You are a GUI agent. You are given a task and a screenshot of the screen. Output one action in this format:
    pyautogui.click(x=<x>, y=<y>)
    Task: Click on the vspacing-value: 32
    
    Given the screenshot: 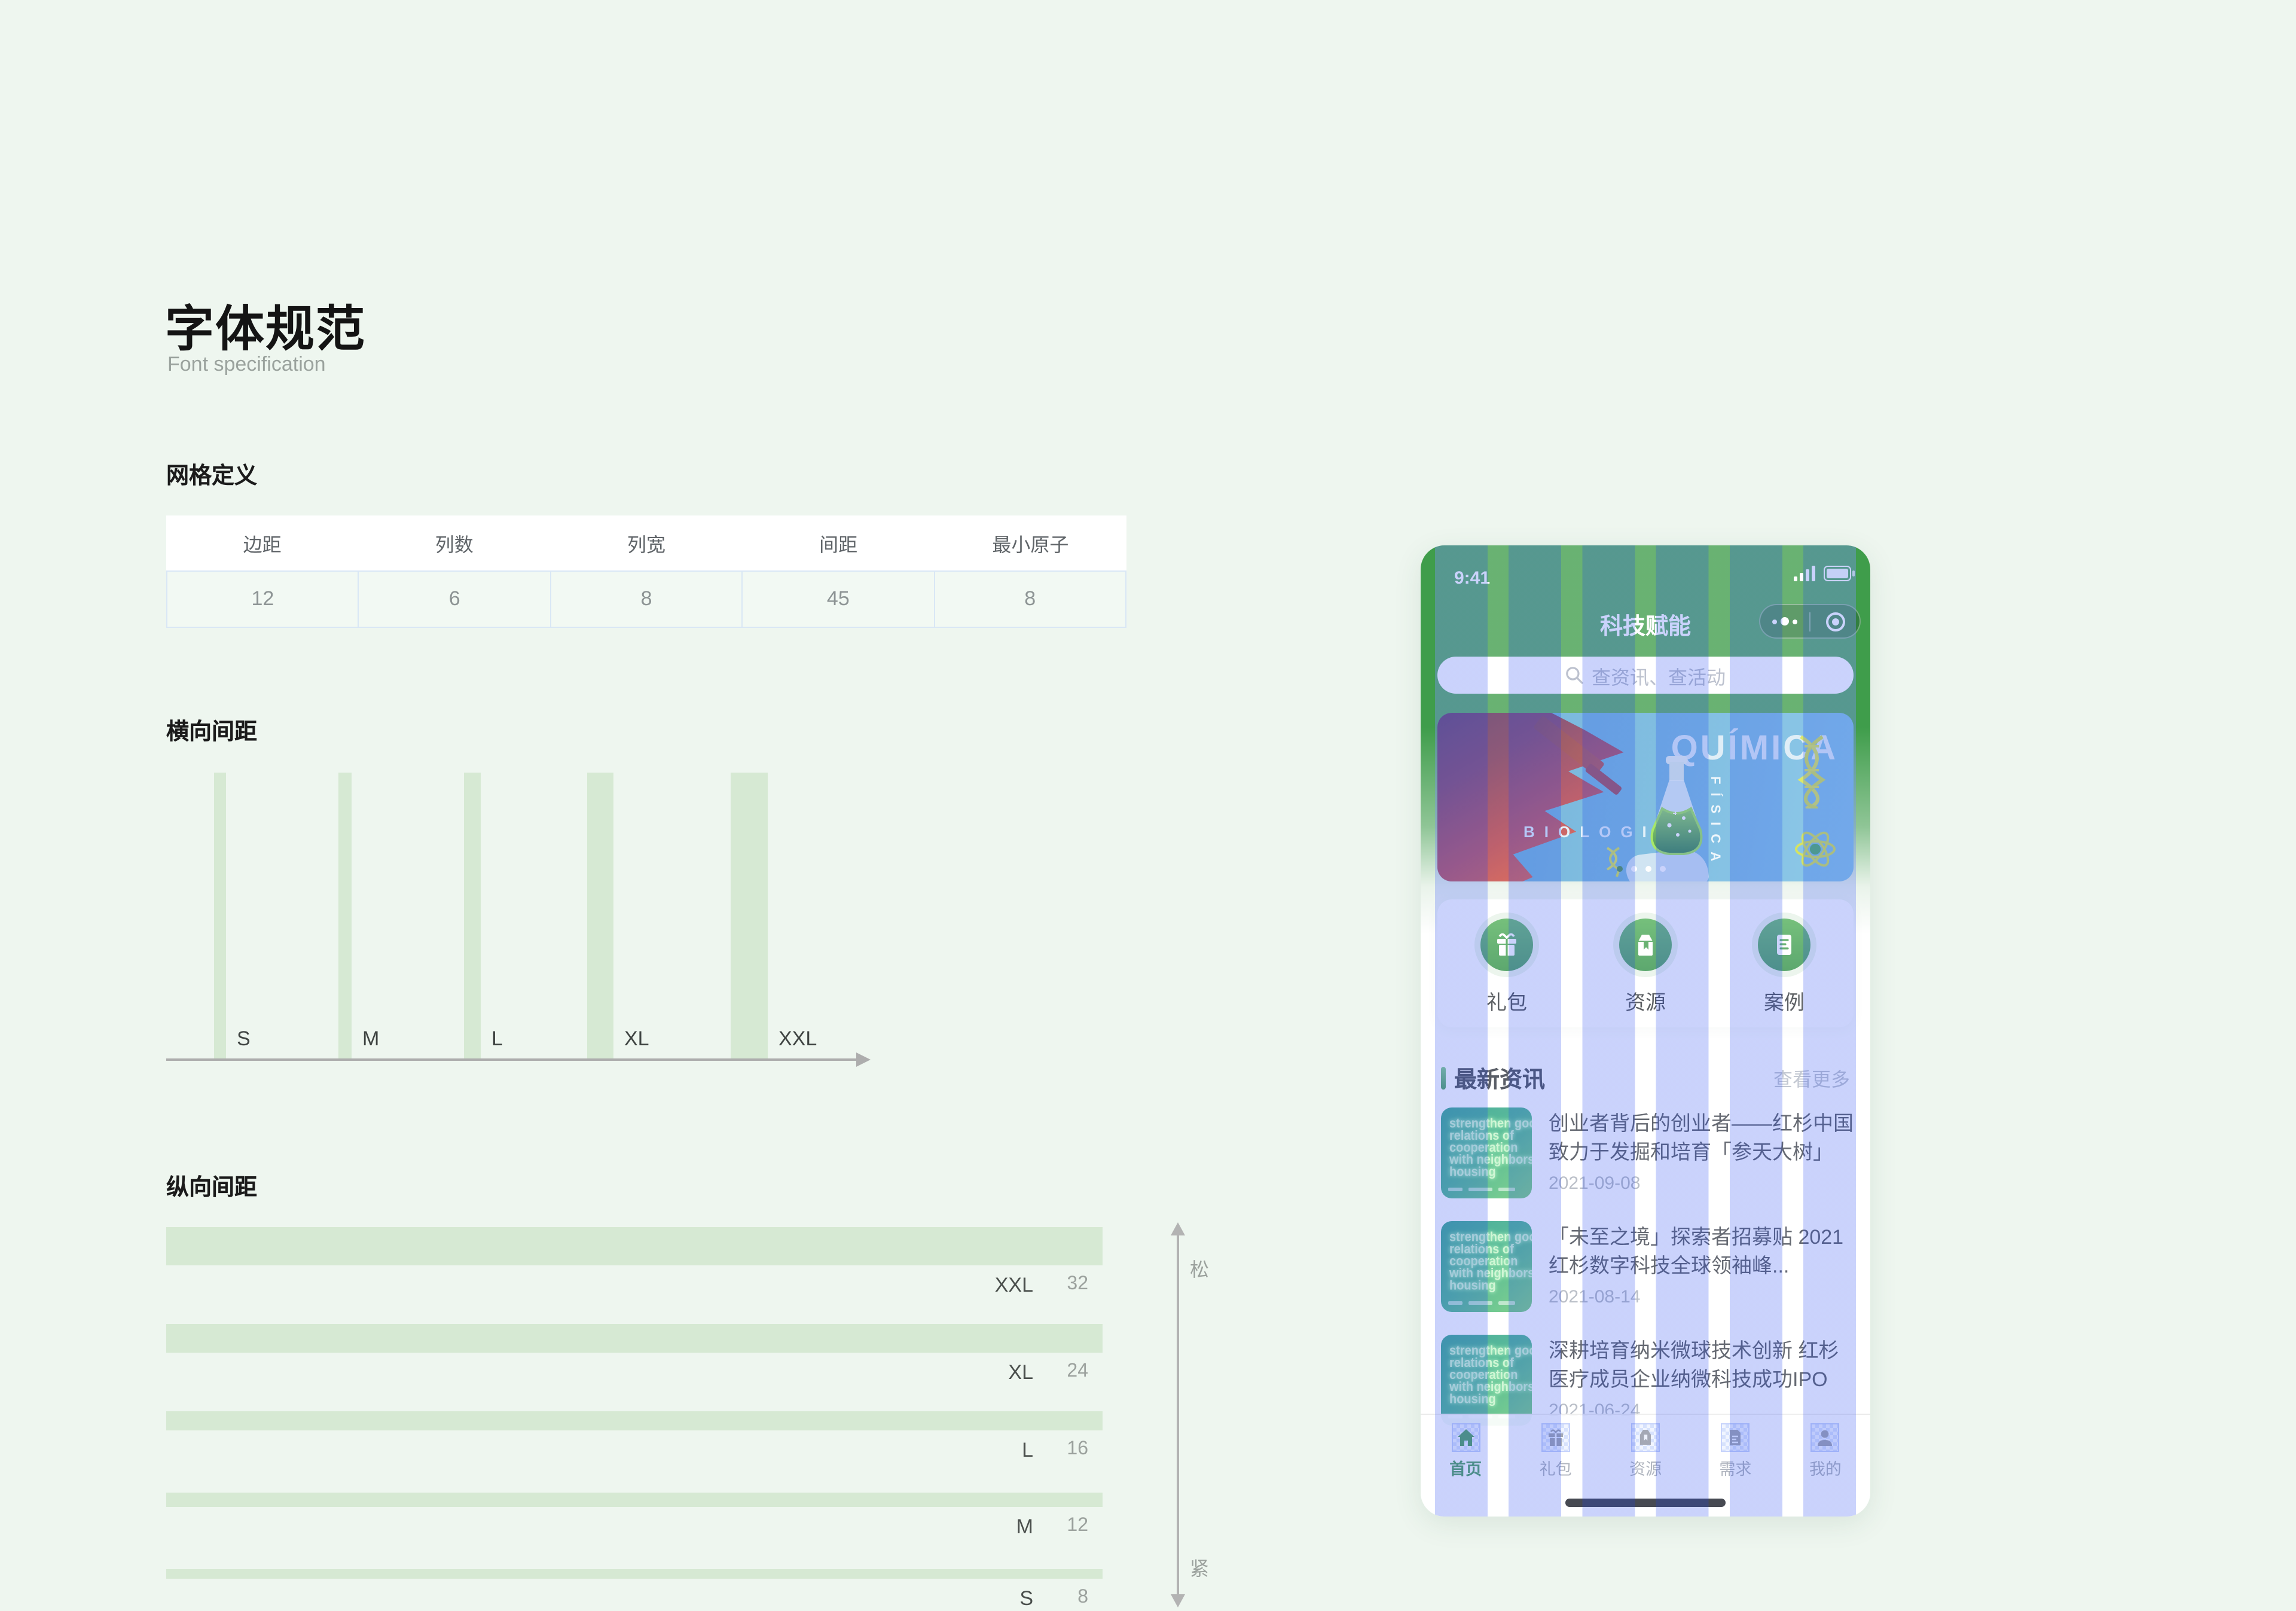 What is the action you would take?
    pyautogui.click(x=1077, y=1284)
    